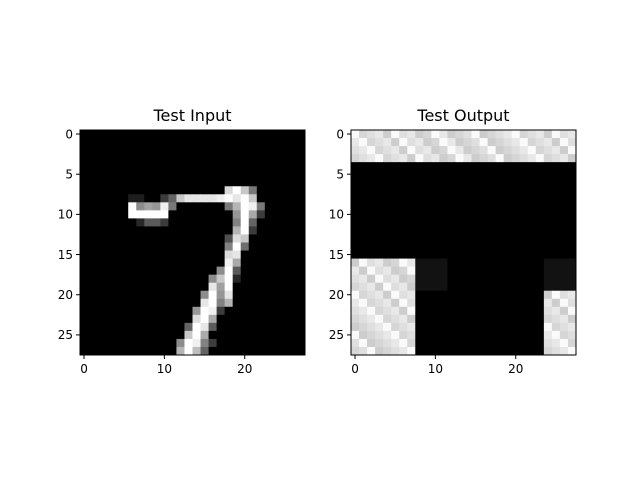 This screenshot has height=480, width=640. Describe the element at coordinates (244, 369) in the screenshot. I see `x-tick-label: 20` at that location.